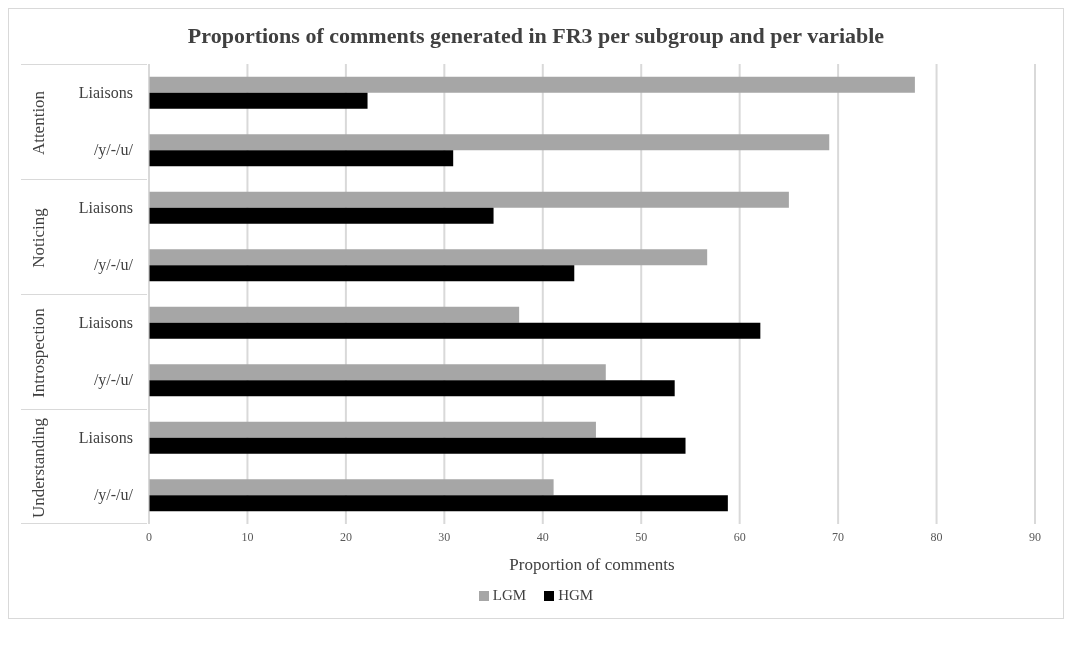 This screenshot has height=649, width=1072. I want to click on x-tick-label: 70, so click(838, 536).